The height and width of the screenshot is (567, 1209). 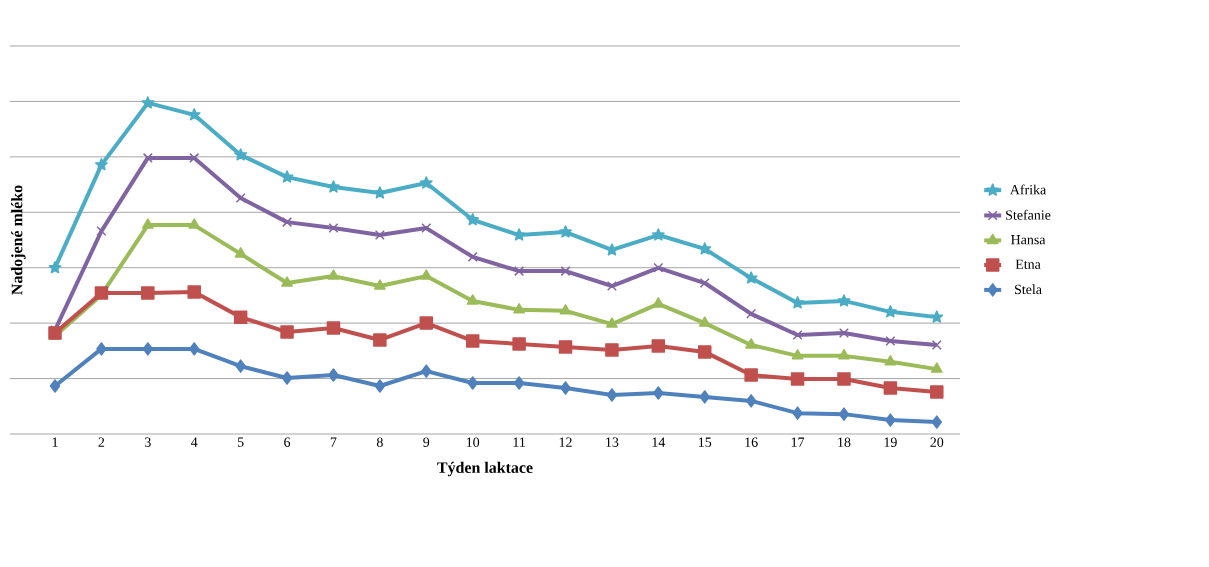 I want to click on x-tick-label: 8, so click(x=379, y=442).